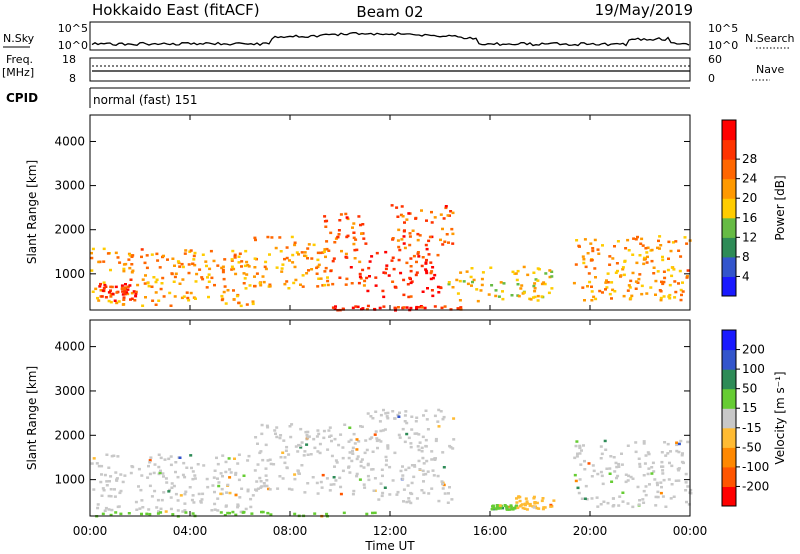 This screenshot has width=800, height=554. Describe the element at coordinates (749, 159) in the screenshot. I see `power-colorbar-tick-label: 28` at that location.